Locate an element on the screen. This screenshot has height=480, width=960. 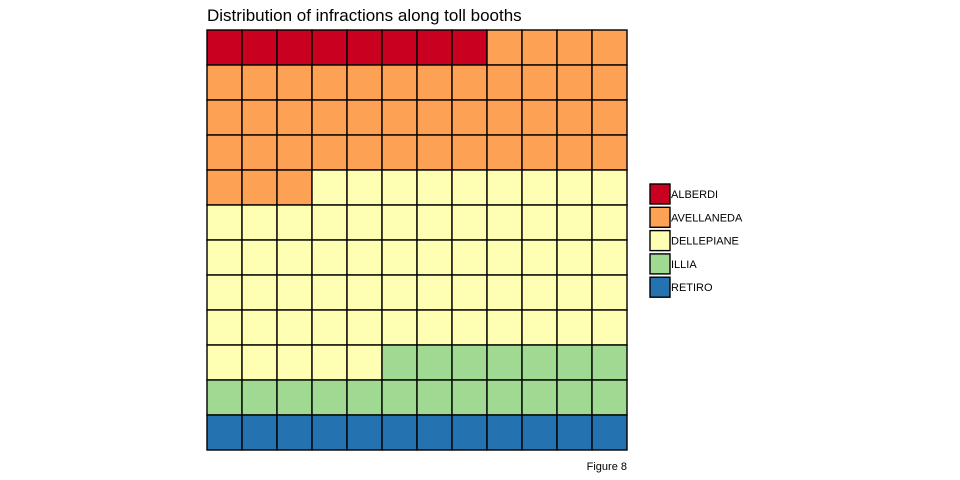
legend-label-avellaneda: AVELLANEDA is located at coordinates (707, 218).